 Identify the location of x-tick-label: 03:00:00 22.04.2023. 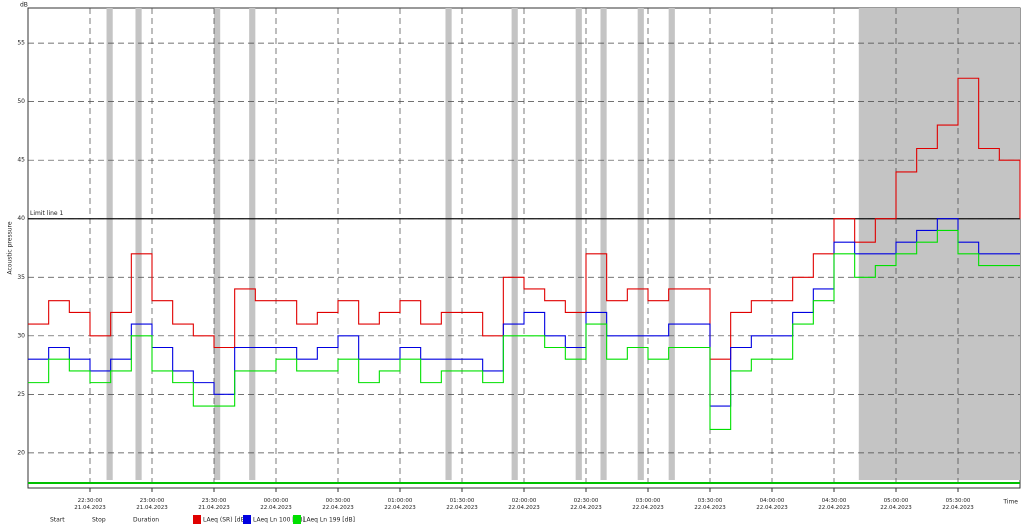
(648, 504).